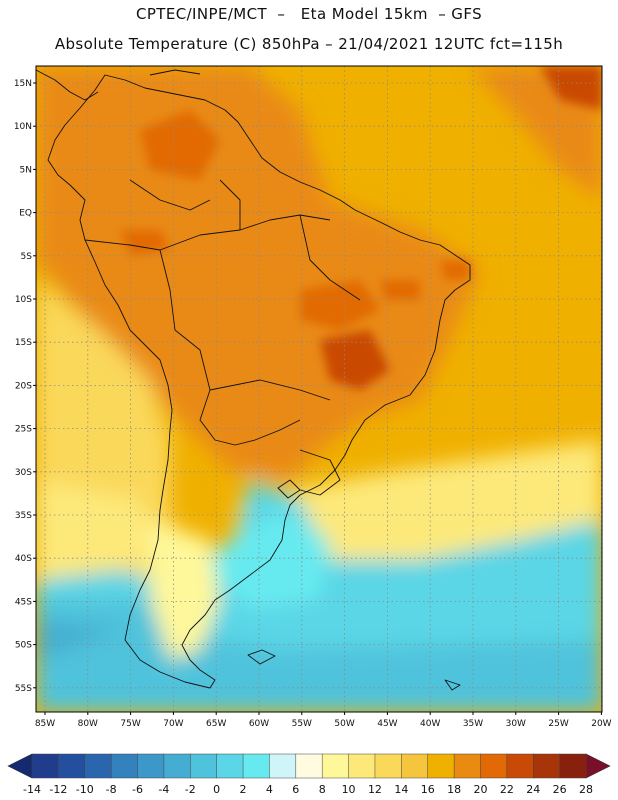  What do you see at coordinates (27, 257) in the screenshot?
I see `lat-label: 5S` at bounding box center [27, 257].